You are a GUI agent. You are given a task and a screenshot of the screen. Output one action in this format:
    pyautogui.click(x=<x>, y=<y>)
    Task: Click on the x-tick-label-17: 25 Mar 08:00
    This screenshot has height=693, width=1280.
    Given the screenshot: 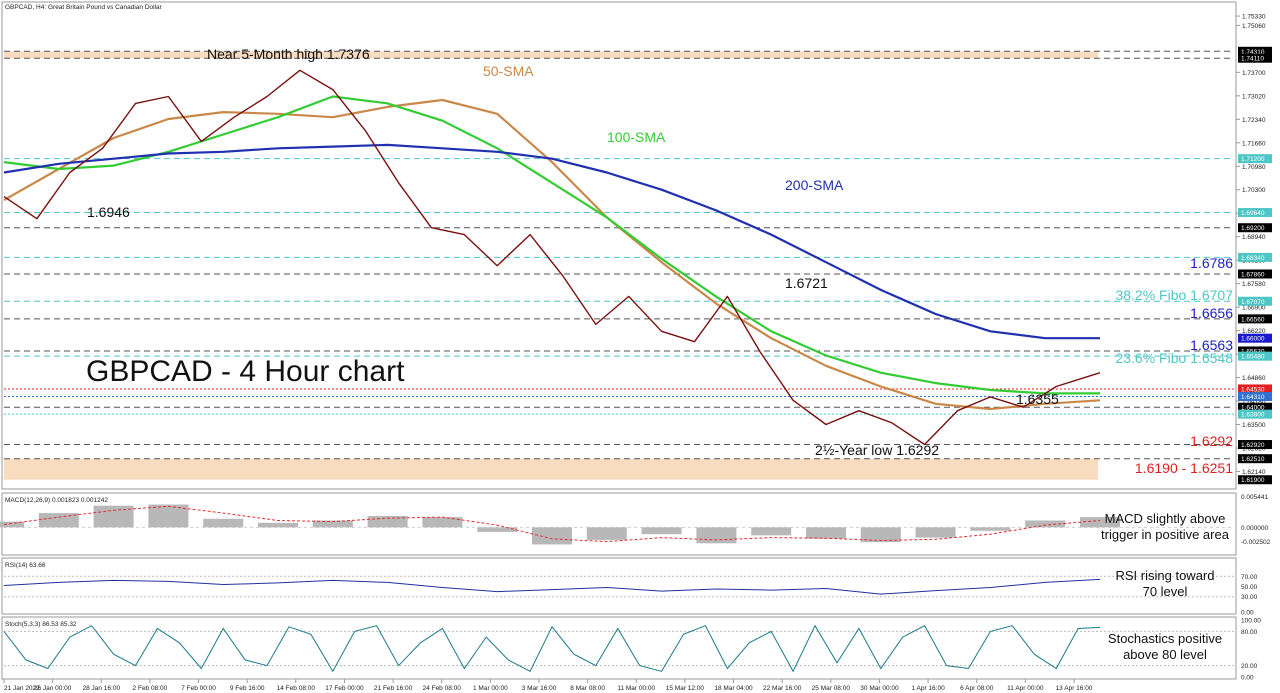 What is the action you would take?
    pyautogui.click(x=831, y=688)
    